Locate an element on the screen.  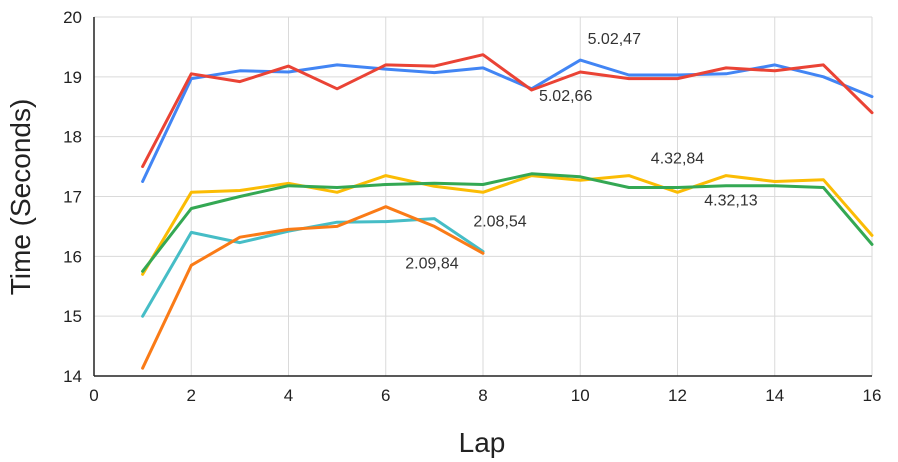
x-tick-label: 4 is located at coordinates (288, 395).